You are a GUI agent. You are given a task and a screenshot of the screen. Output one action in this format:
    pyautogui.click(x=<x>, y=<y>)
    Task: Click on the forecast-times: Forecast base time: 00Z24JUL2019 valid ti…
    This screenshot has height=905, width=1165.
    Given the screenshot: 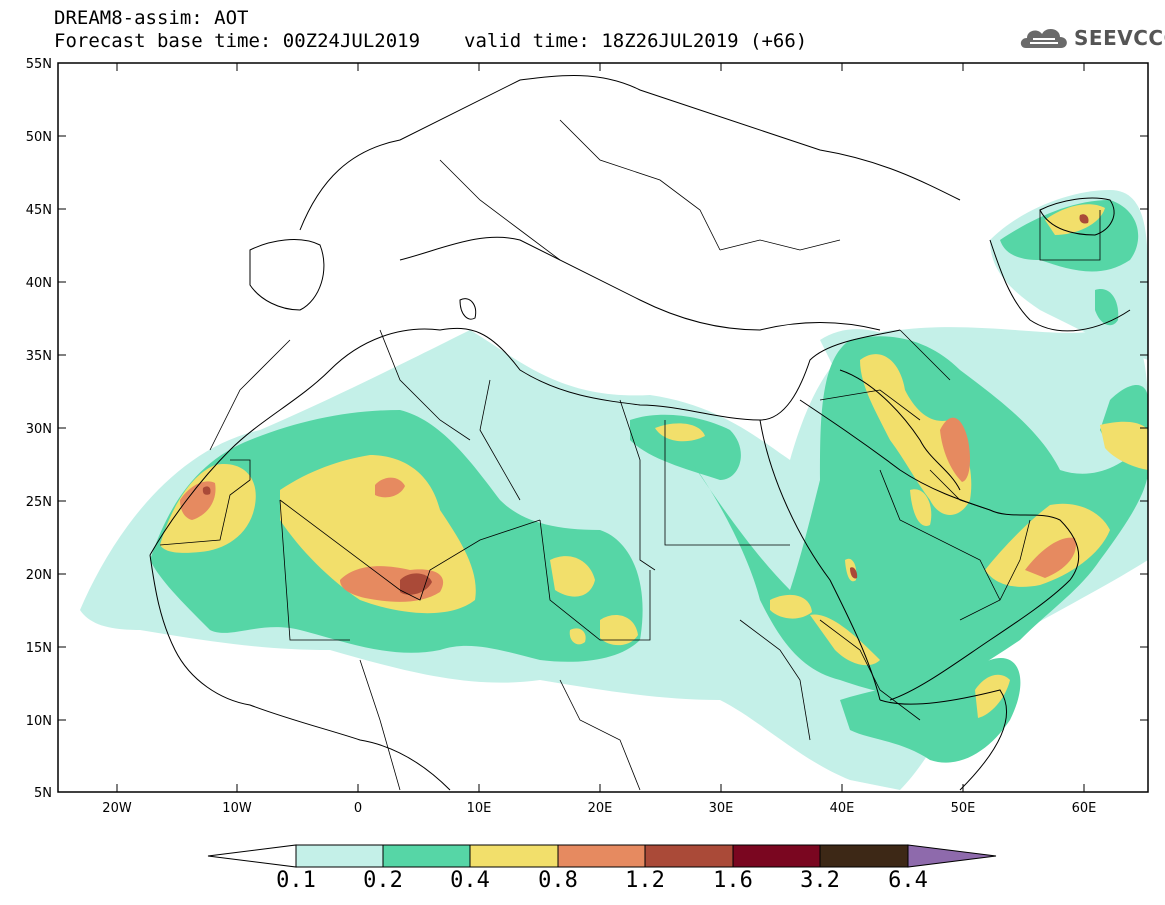 What is the action you would take?
    pyautogui.click(x=430, y=41)
    